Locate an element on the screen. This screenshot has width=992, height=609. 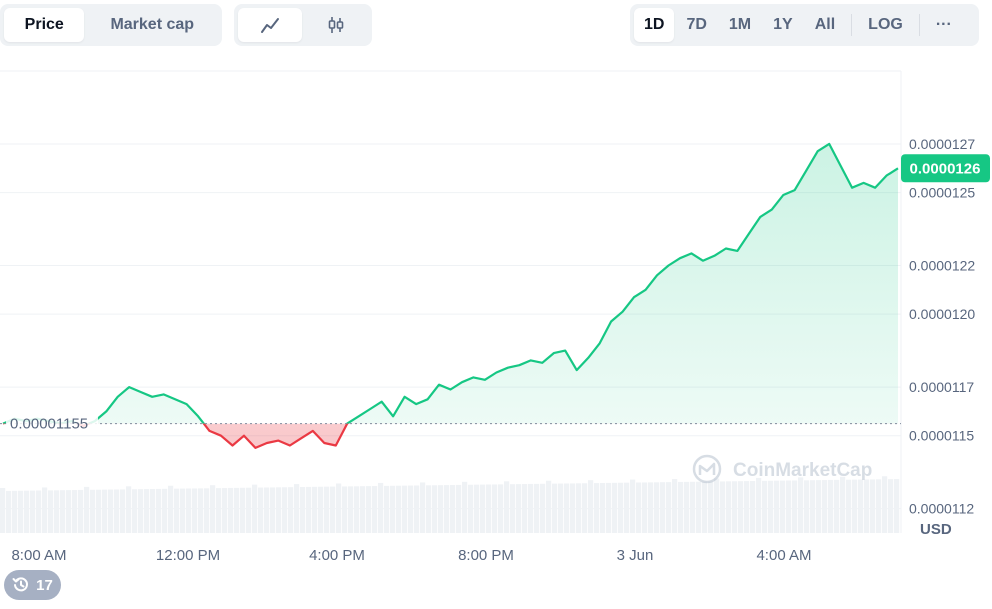
range-all: All is located at coordinates (825, 24).